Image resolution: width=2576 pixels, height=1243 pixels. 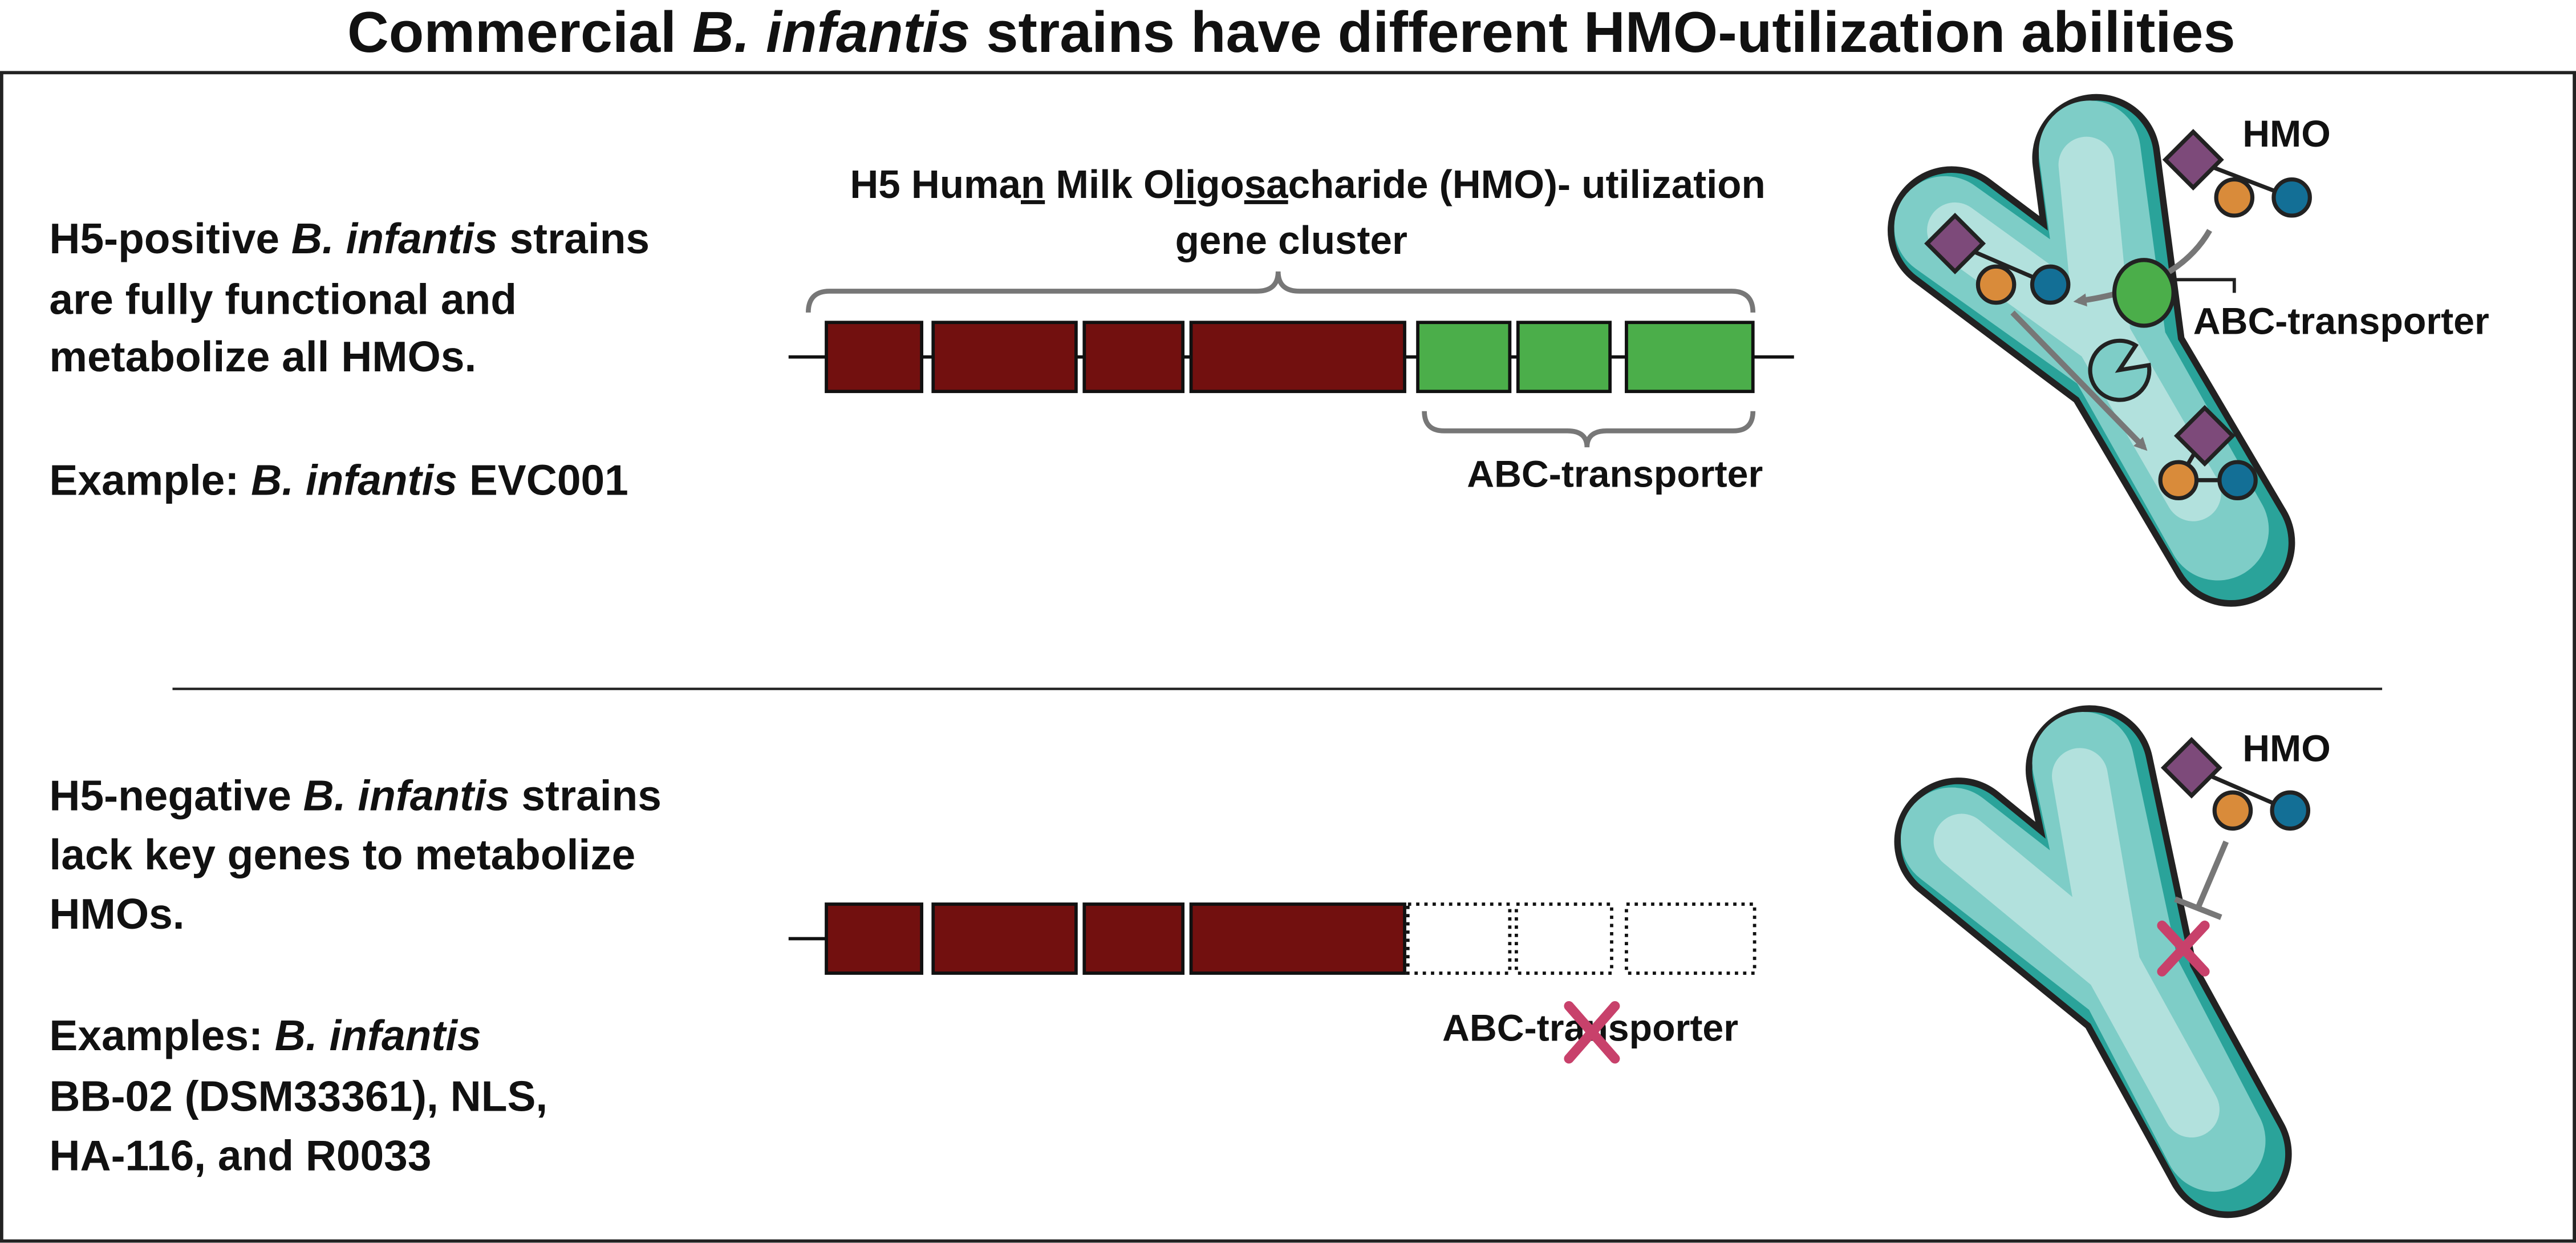 I want to click on description-line: lack key genes to metabolize, so click(x=342, y=854).